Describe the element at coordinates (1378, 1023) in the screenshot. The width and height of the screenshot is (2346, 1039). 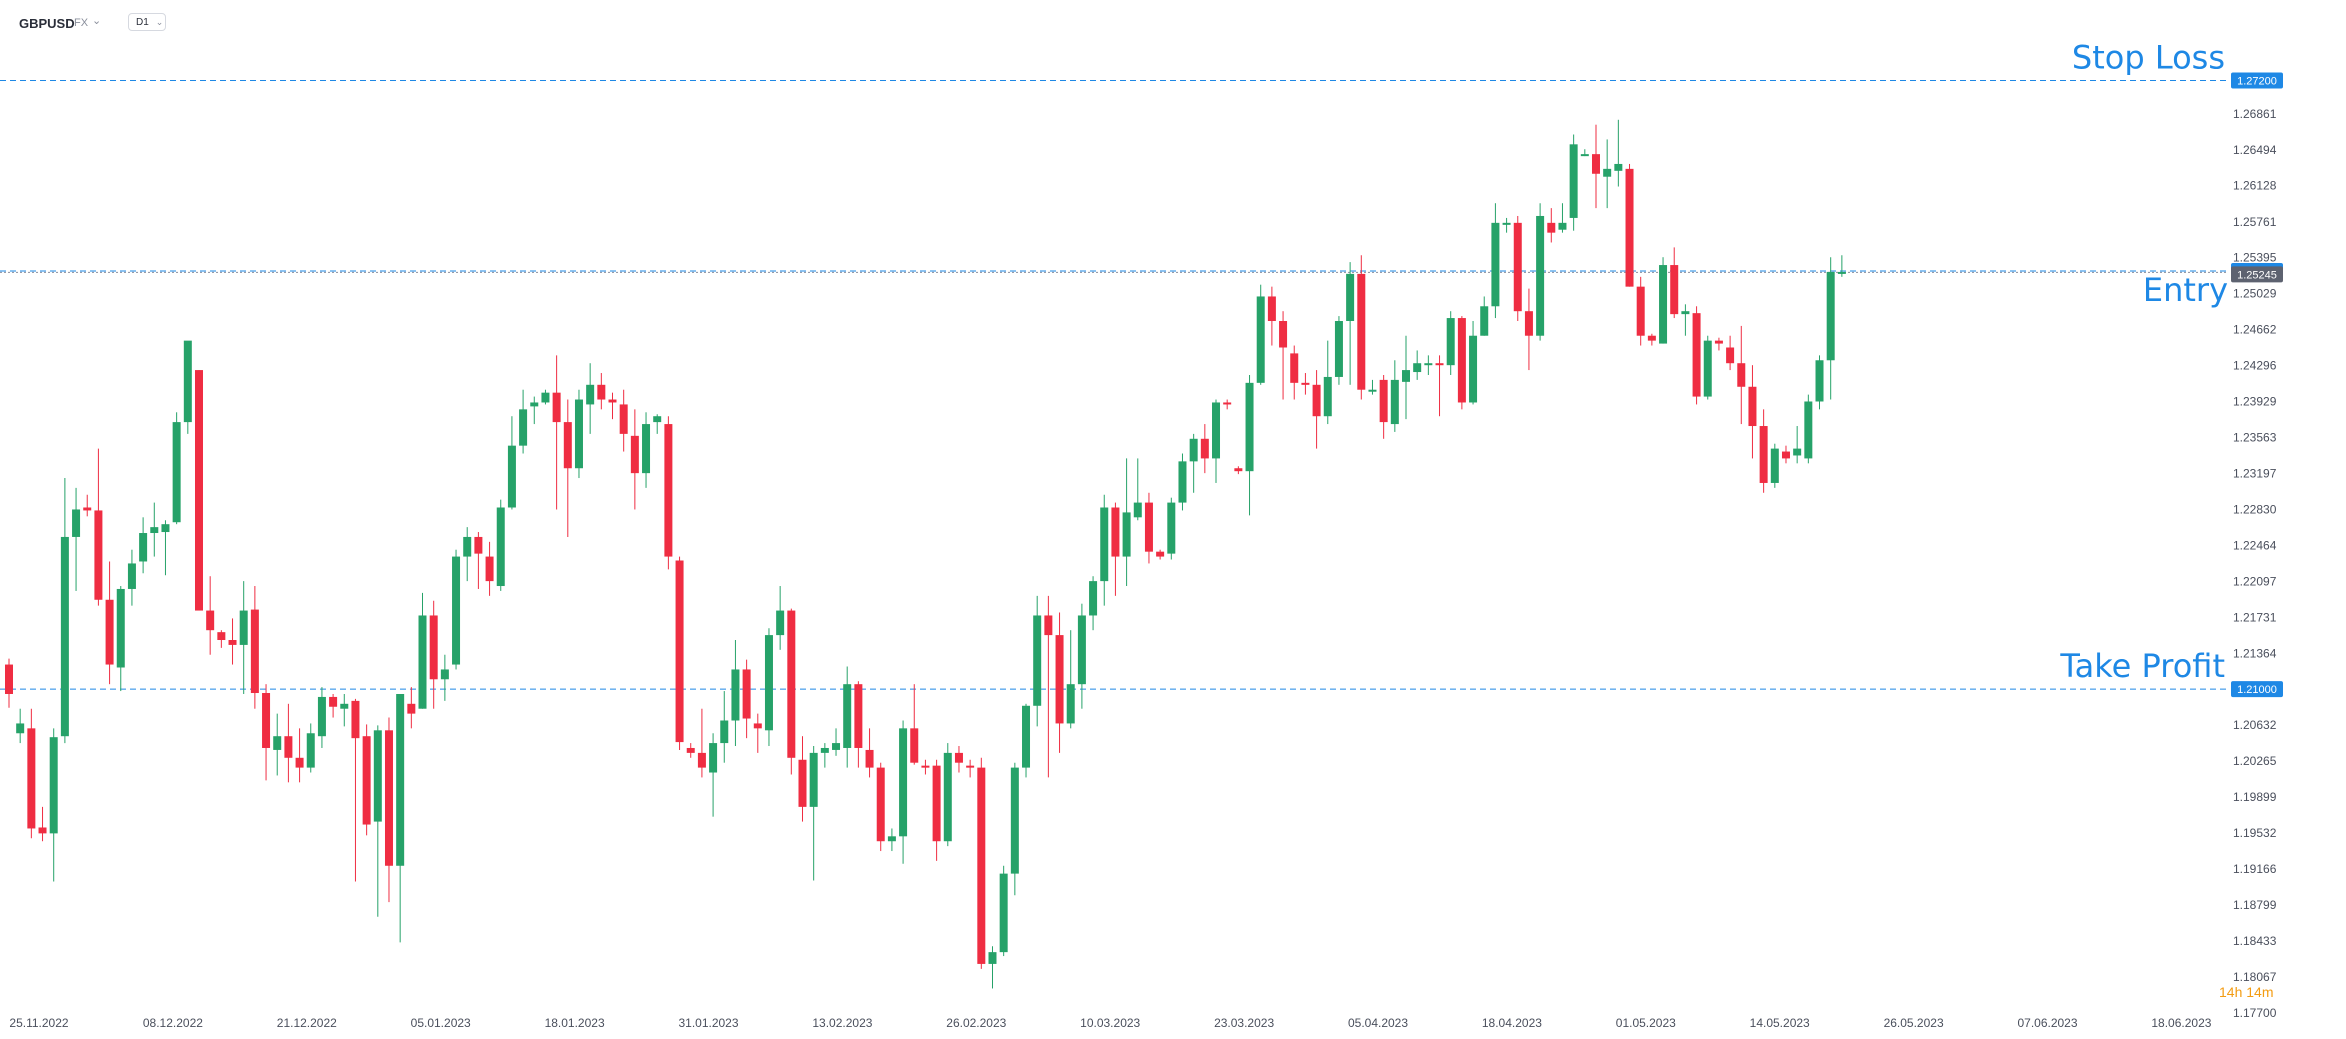
I see `time-tick-label: 05.04.2023` at that location.